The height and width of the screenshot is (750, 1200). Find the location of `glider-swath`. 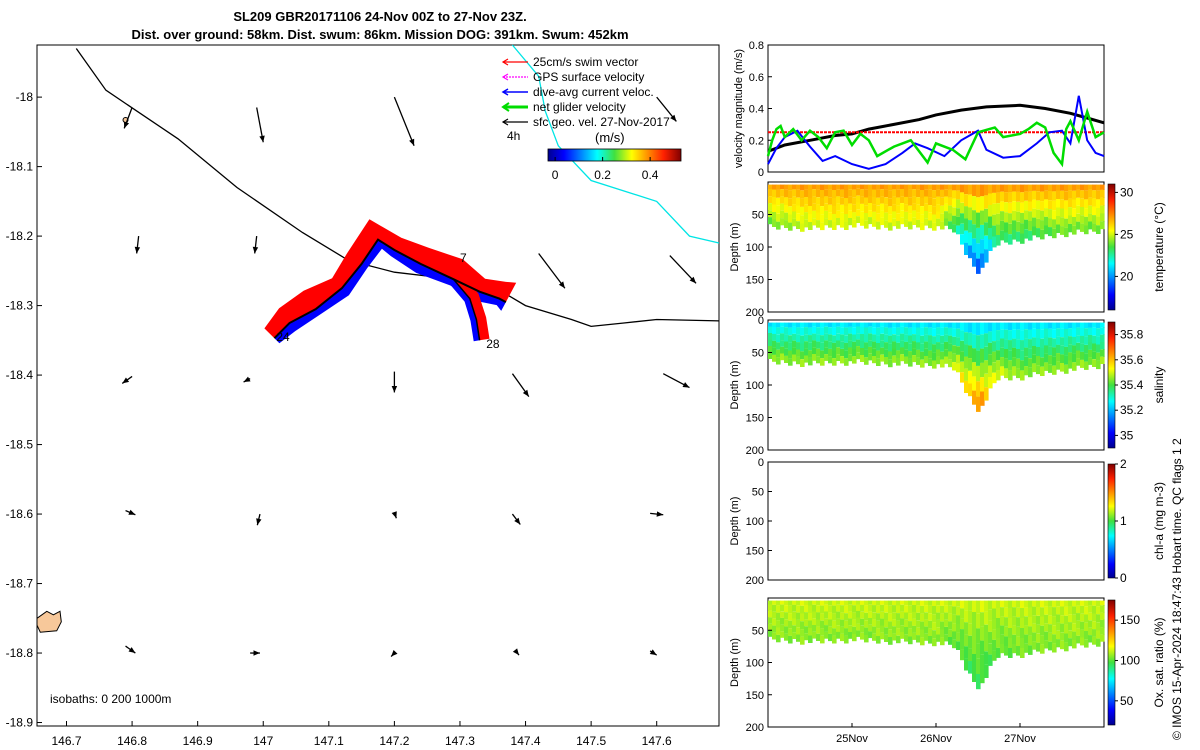

glider-swath is located at coordinates (390, 281).